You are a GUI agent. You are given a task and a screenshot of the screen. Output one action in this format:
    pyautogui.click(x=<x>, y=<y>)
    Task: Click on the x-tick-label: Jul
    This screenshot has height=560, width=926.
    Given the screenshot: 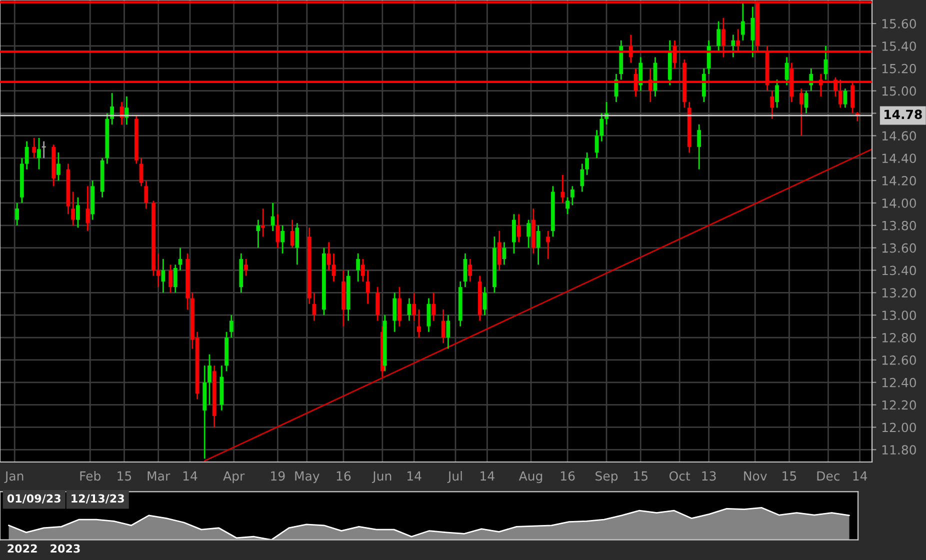 What is the action you would take?
    pyautogui.click(x=454, y=477)
    